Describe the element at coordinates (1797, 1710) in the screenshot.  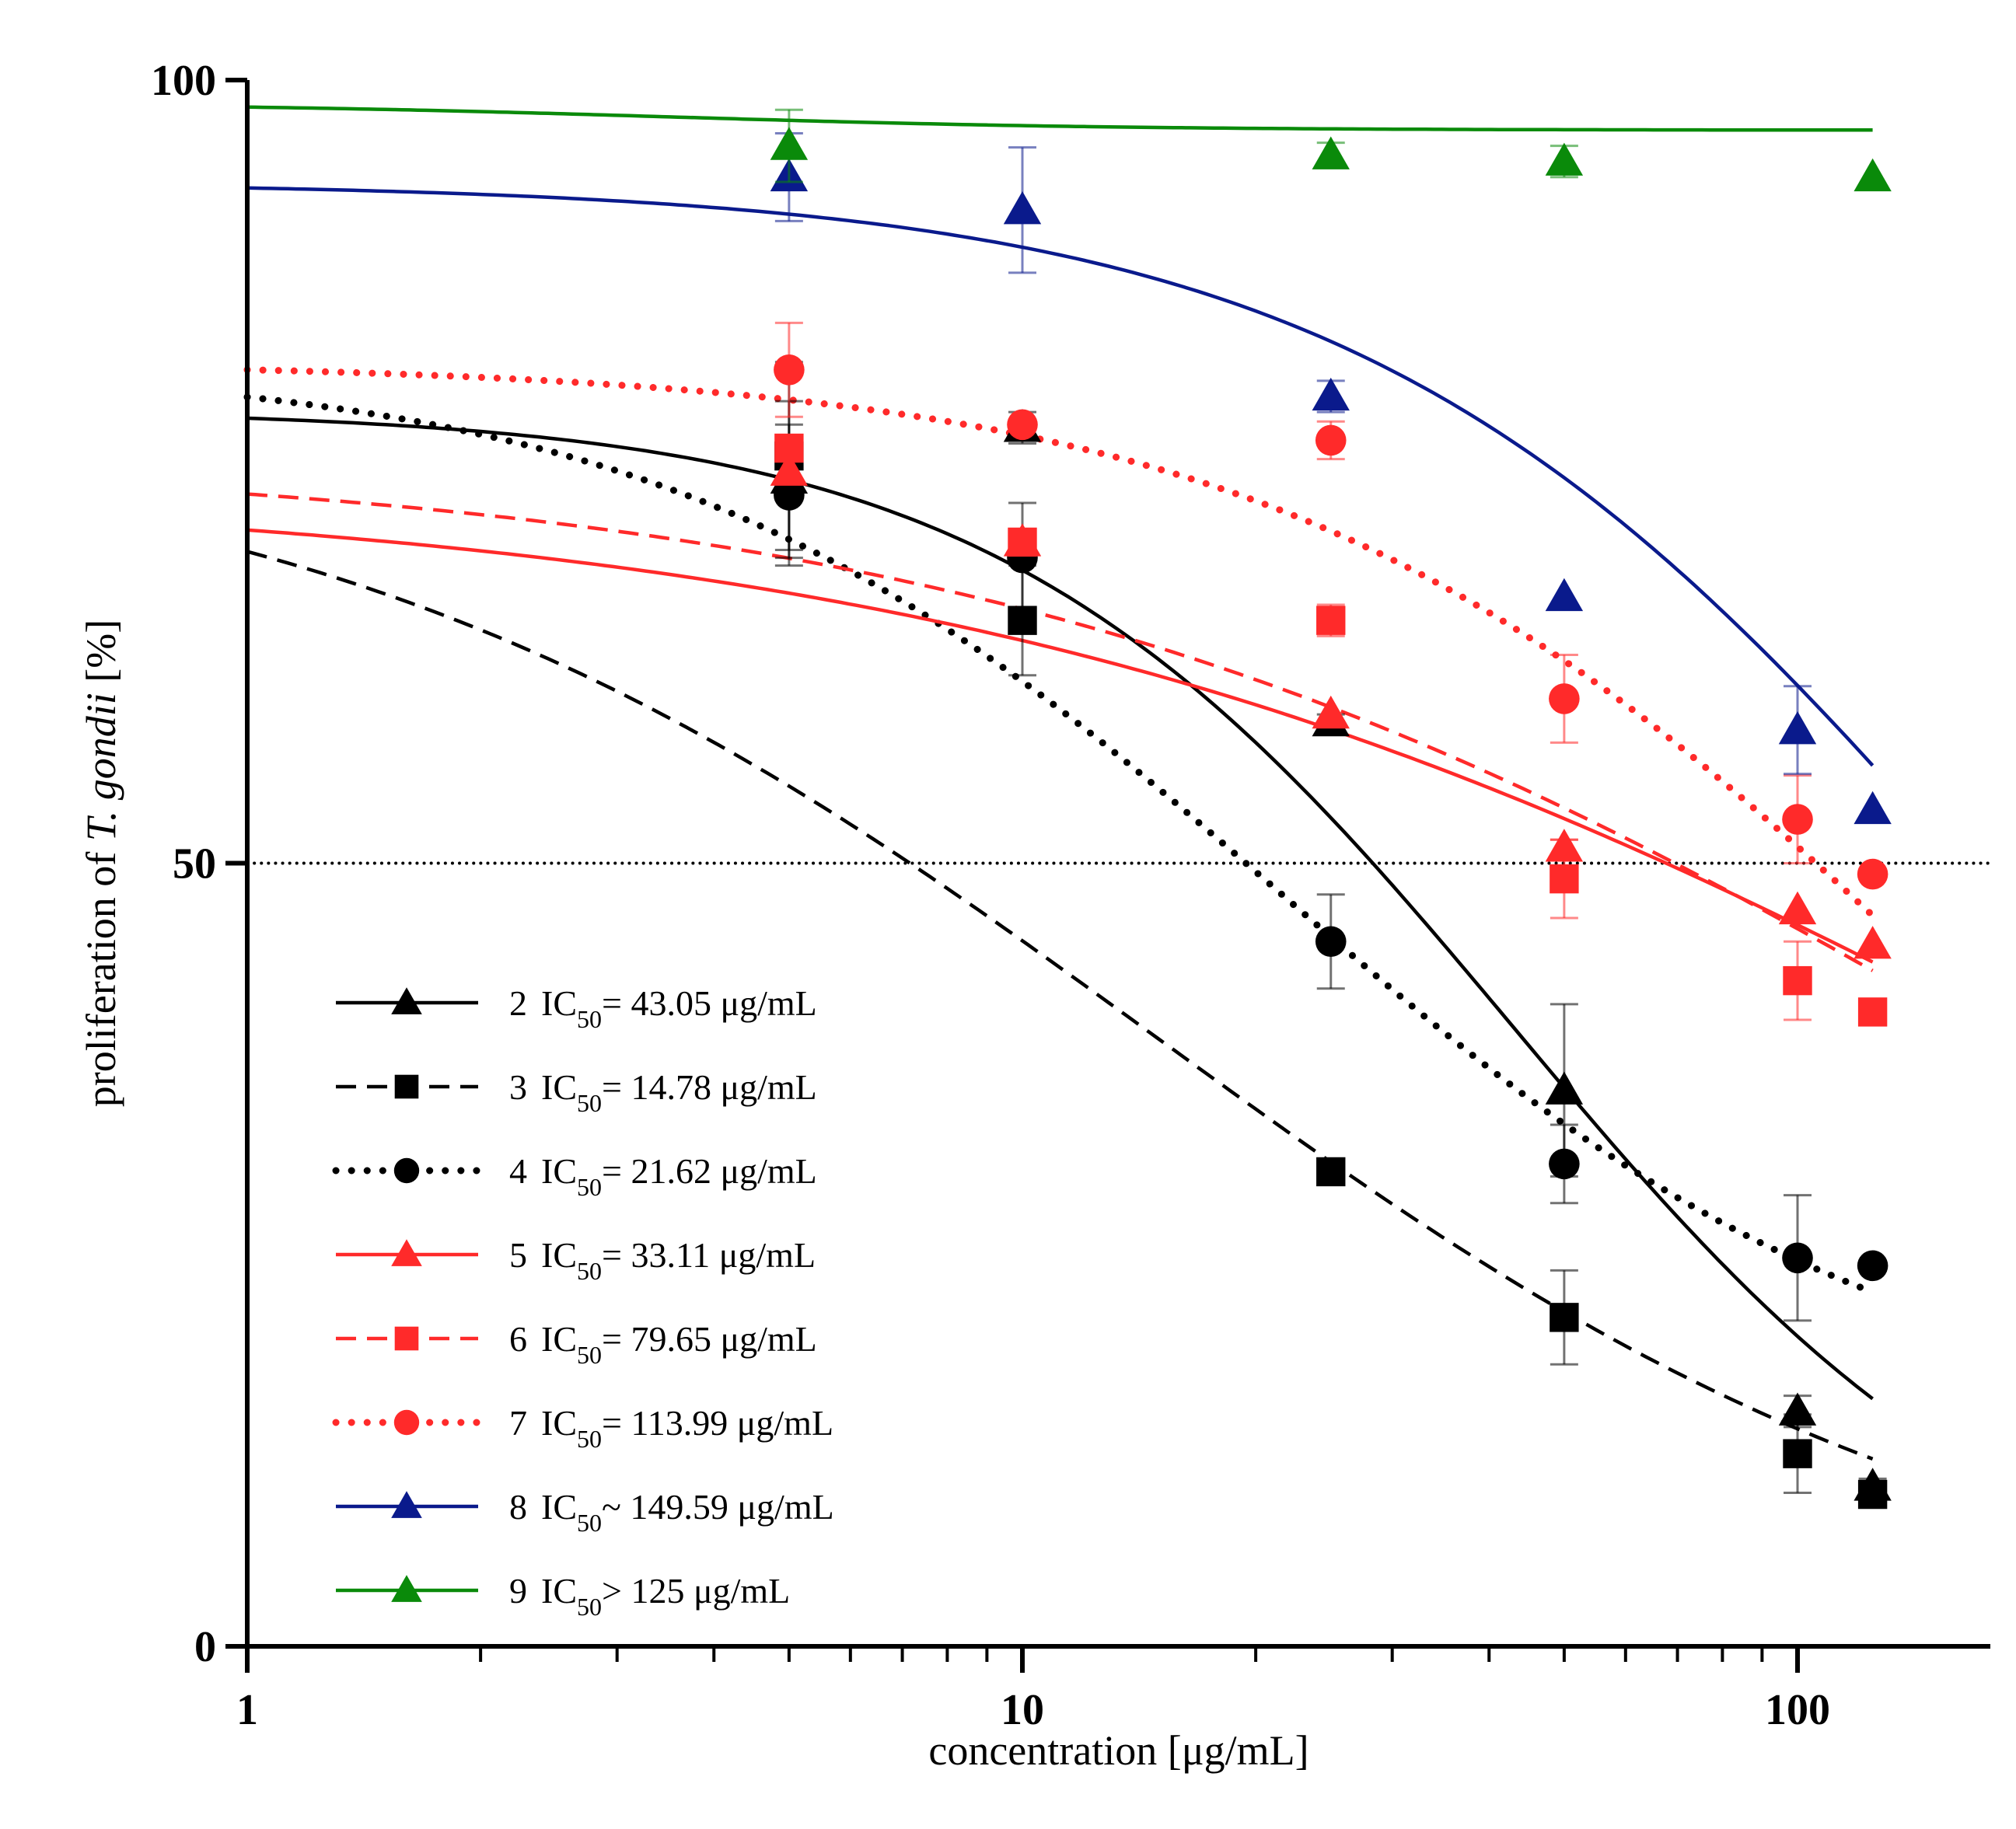
I see `x-tick-label-100: 100` at that location.